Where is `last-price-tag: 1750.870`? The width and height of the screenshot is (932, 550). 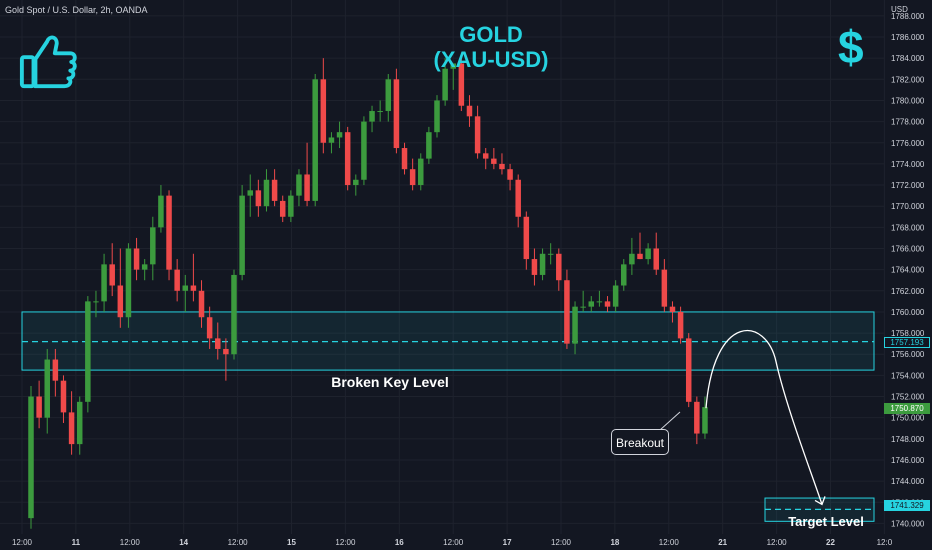
last-price-tag: 1750.870 is located at coordinates (907, 408).